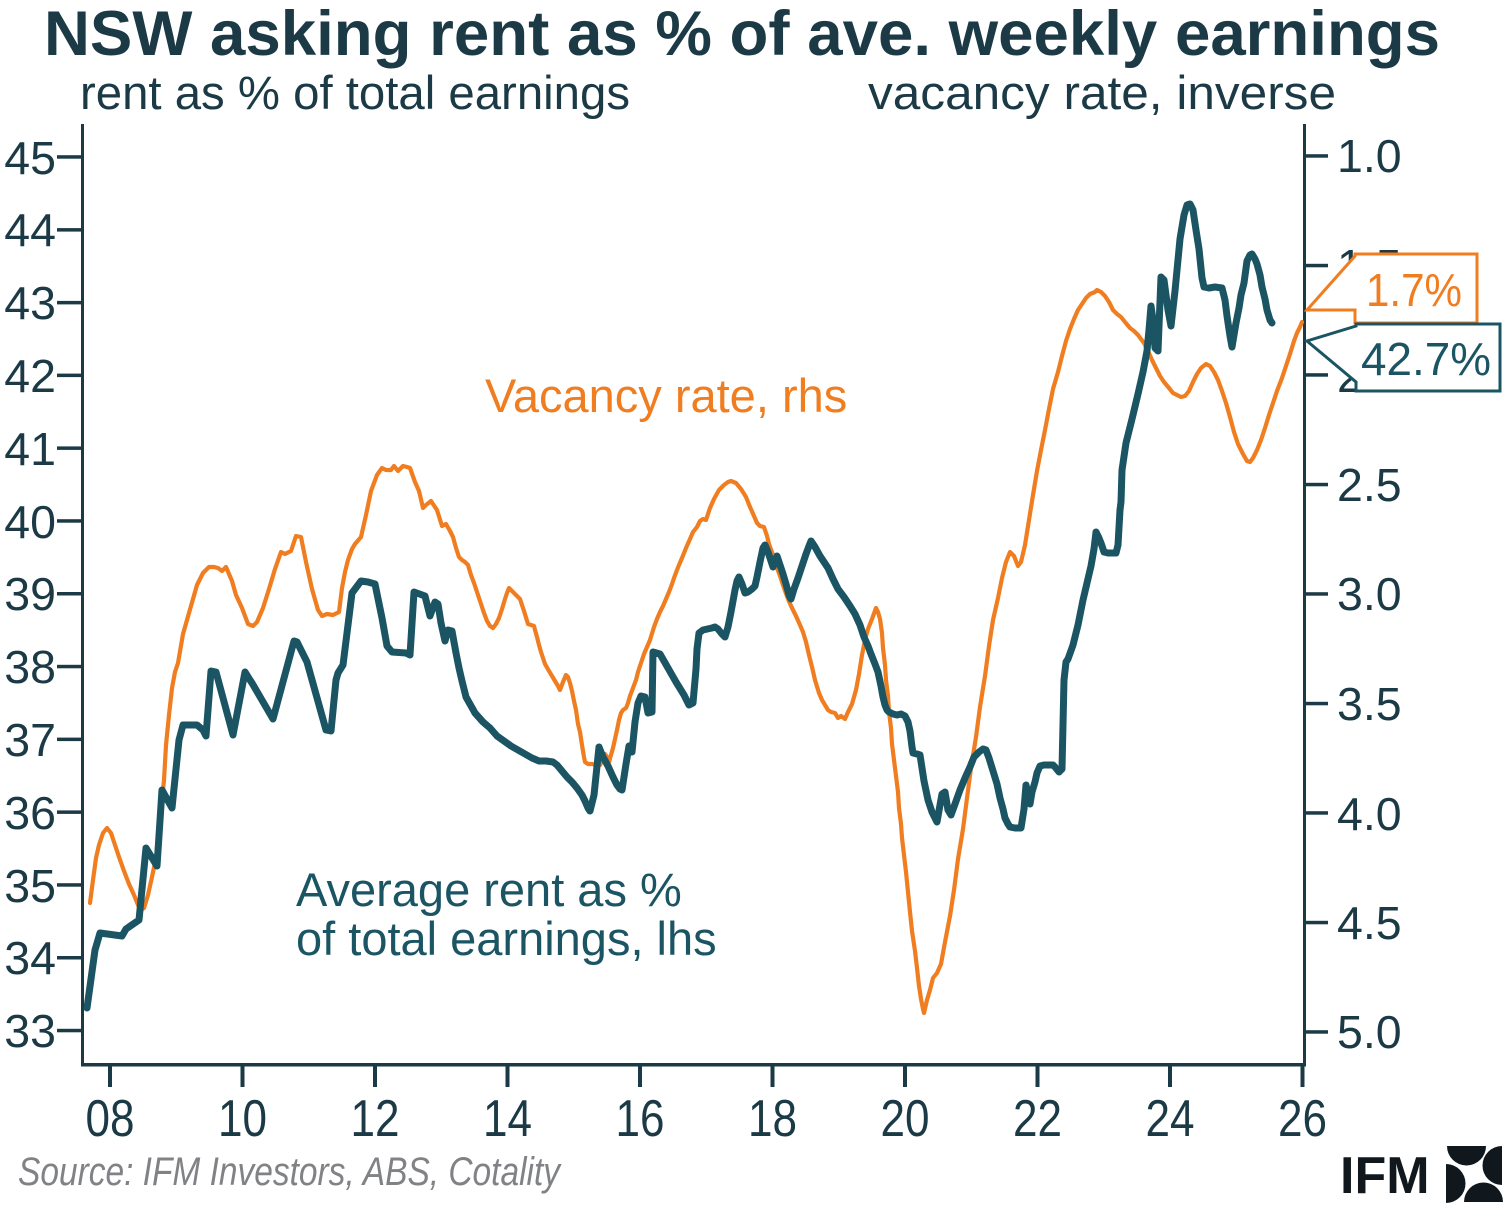 This screenshot has height=1216, width=1506. What do you see at coordinates (1369, 923) in the screenshot?
I see `svg-text: 4.5` at bounding box center [1369, 923].